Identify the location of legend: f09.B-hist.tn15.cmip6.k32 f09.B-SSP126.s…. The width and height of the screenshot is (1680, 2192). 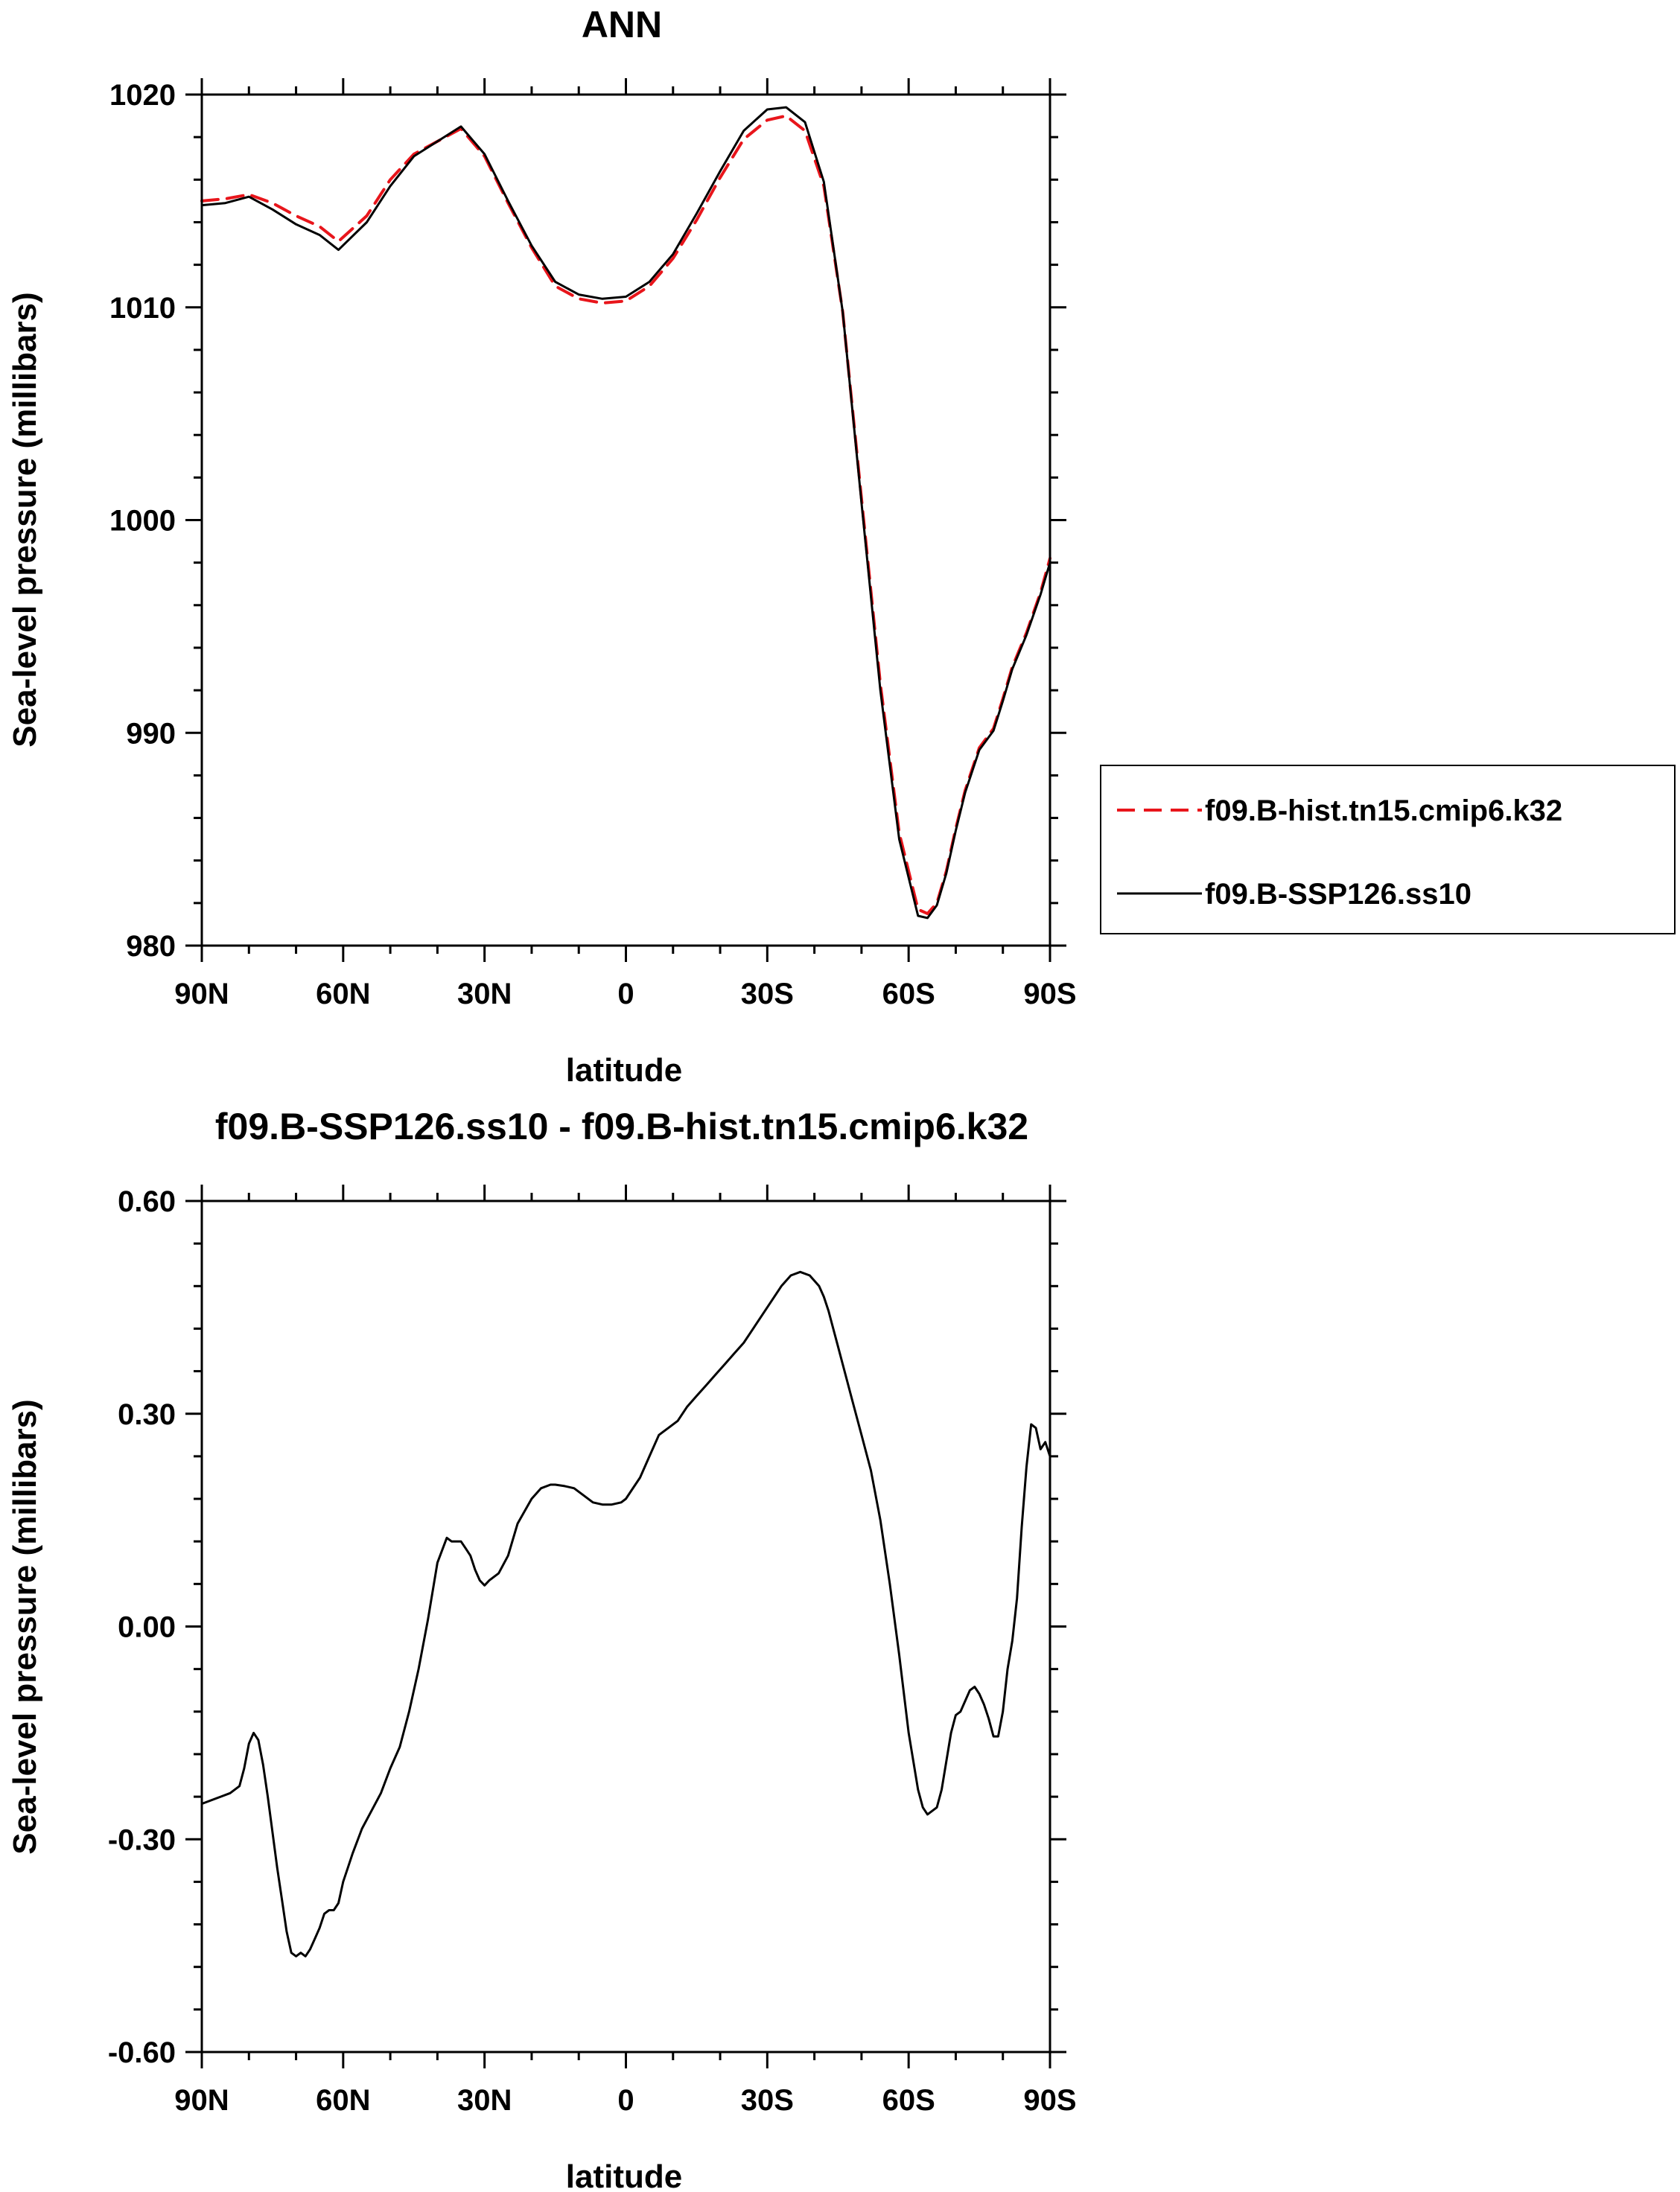
(1388, 849).